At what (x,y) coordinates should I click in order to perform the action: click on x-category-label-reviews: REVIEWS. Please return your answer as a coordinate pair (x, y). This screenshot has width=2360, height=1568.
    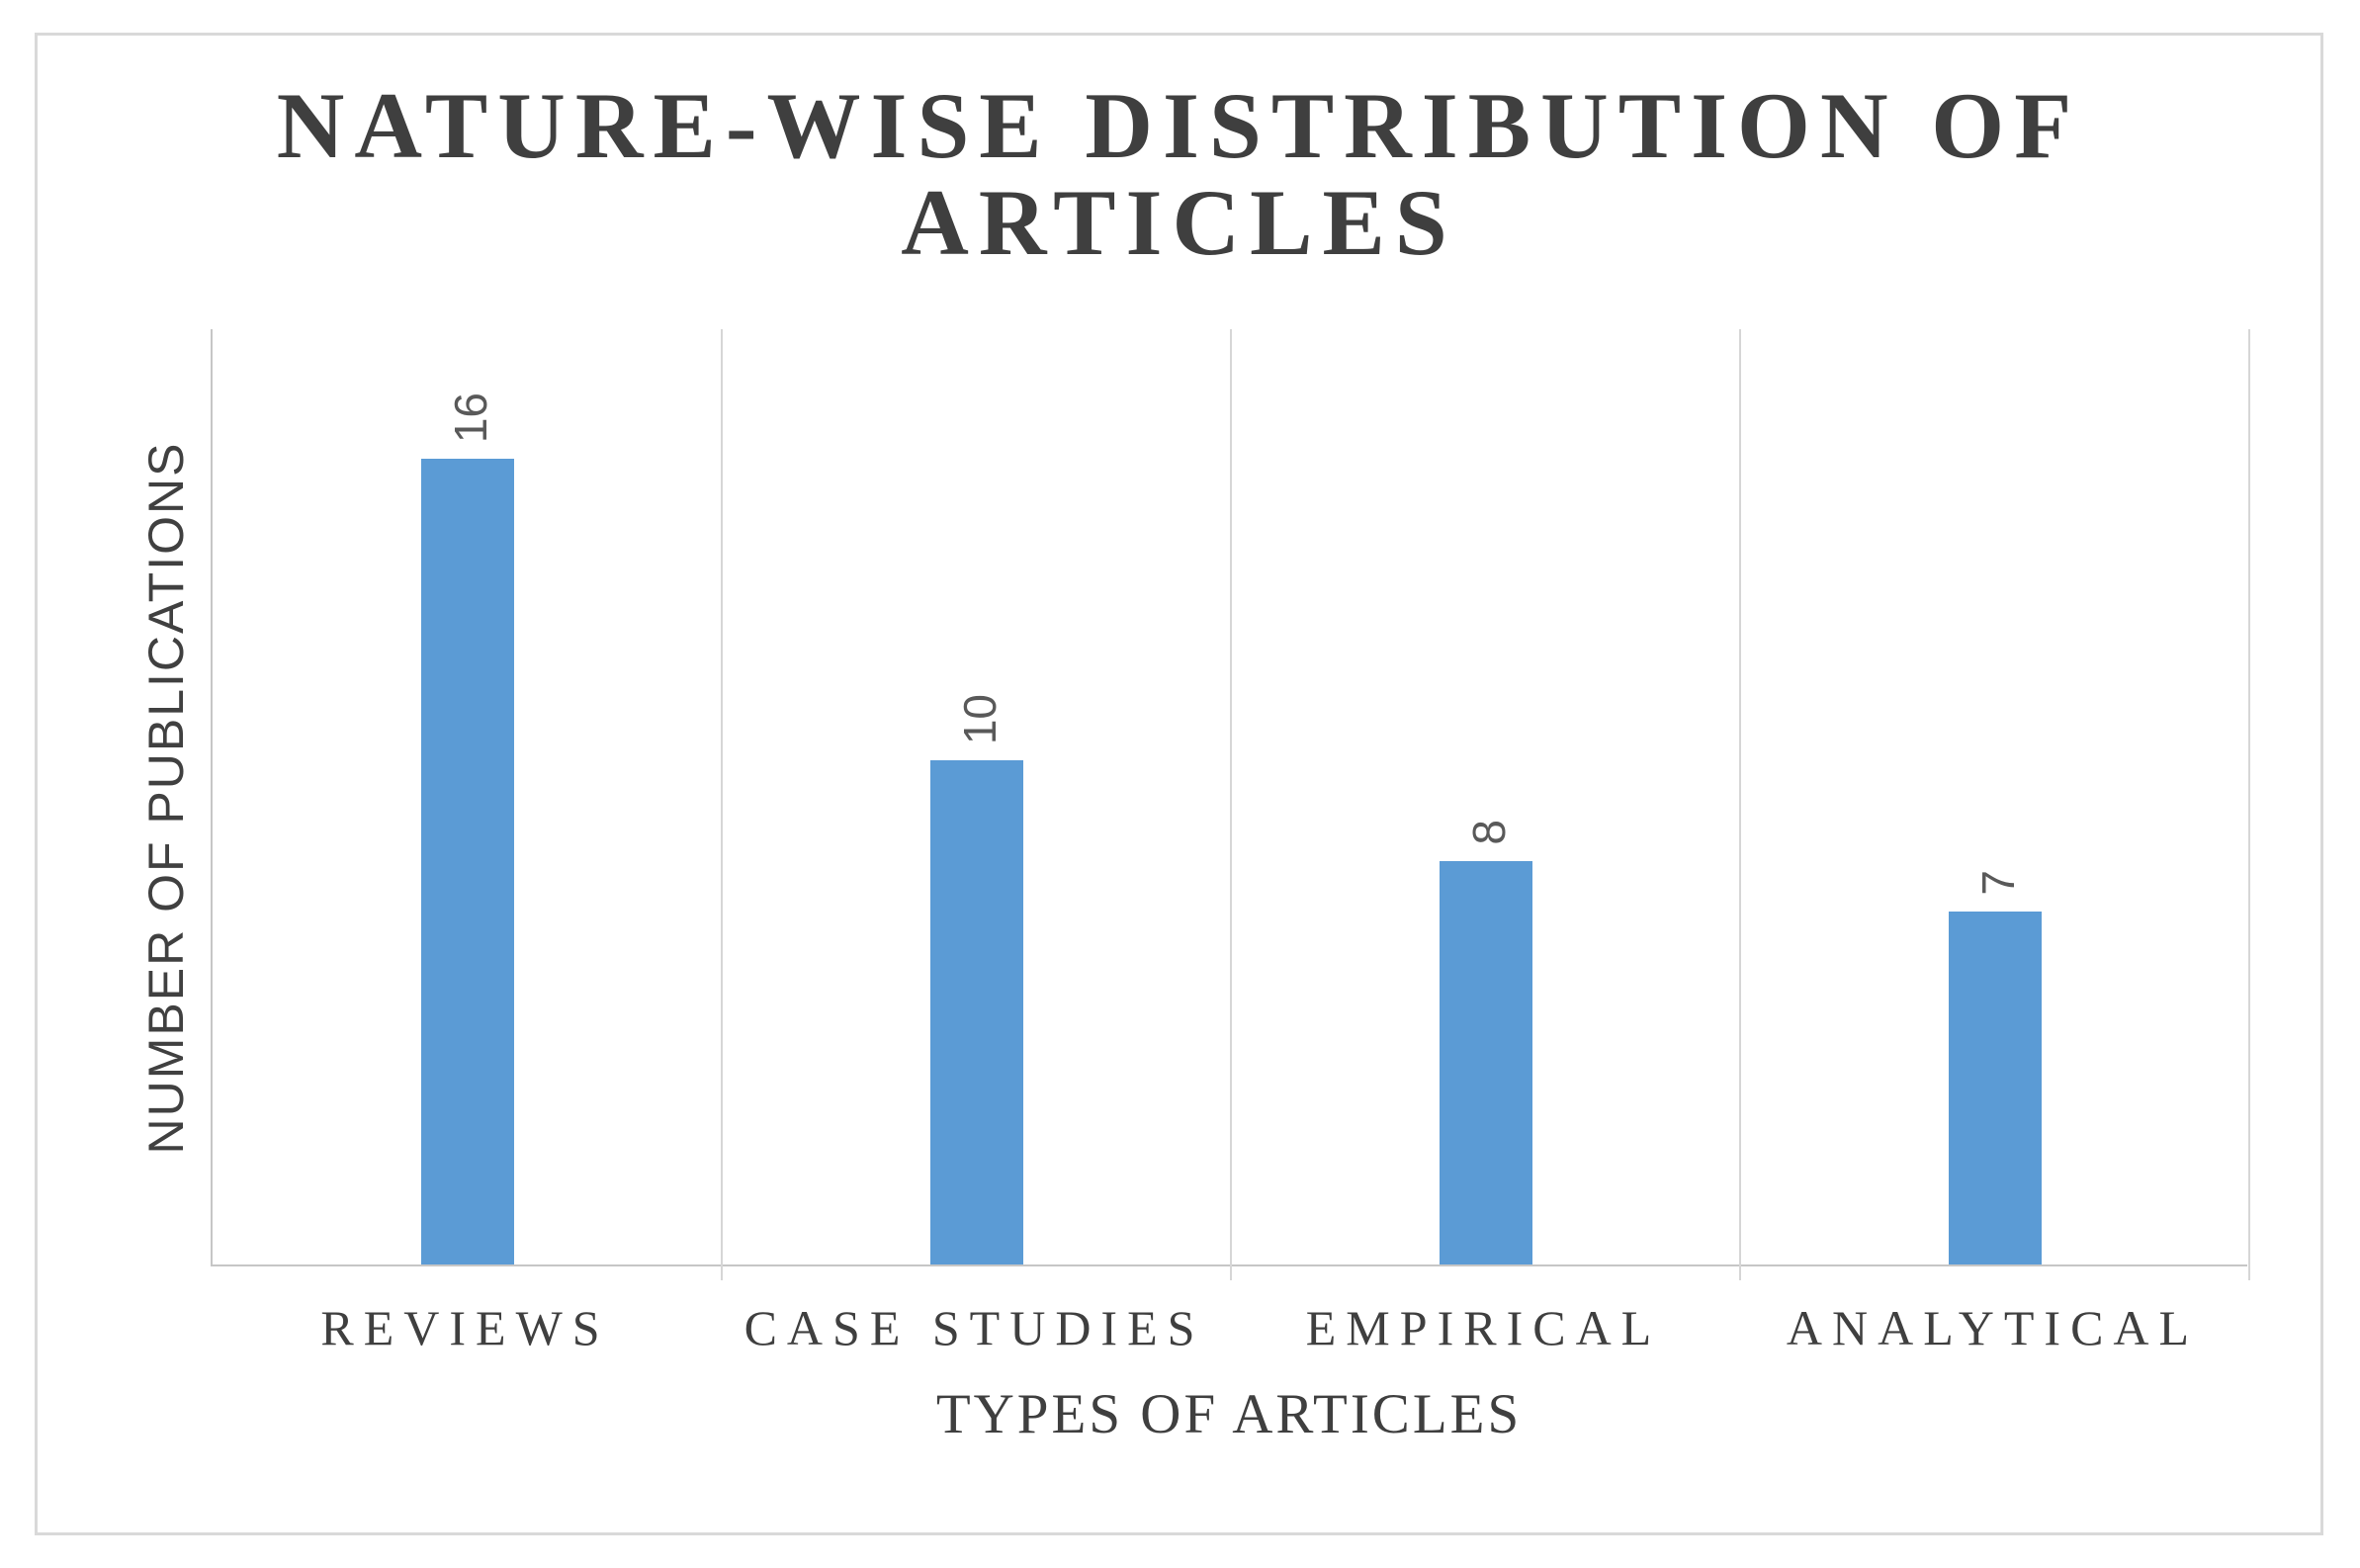
    Looking at the image, I should click on (465, 1327).